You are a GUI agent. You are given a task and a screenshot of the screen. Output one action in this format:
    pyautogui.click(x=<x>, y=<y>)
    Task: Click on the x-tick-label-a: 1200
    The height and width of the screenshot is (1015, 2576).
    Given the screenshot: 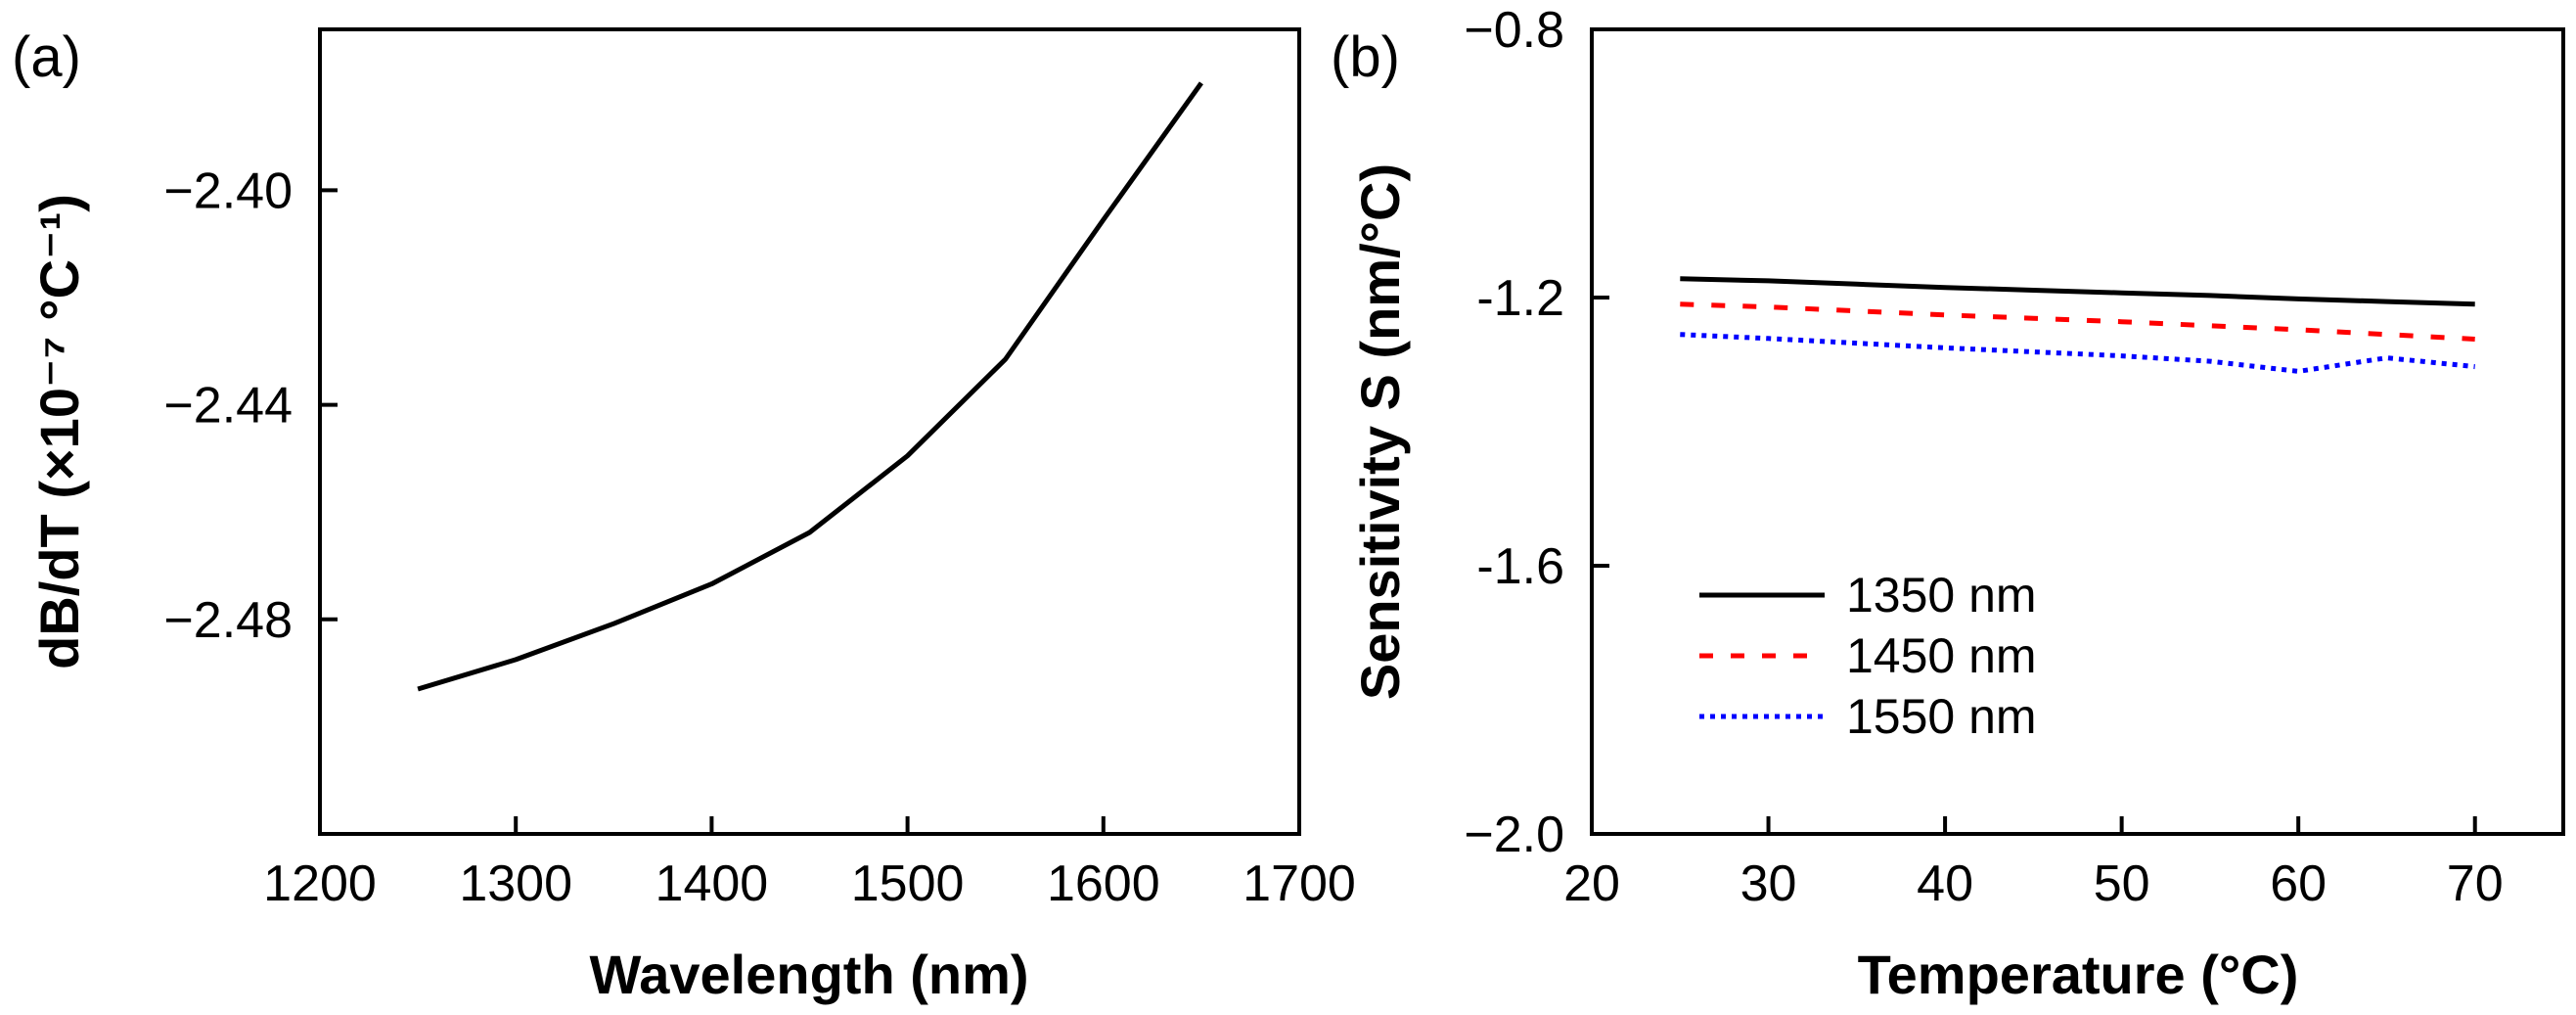 What is the action you would take?
    pyautogui.click(x=320, y=884)
    